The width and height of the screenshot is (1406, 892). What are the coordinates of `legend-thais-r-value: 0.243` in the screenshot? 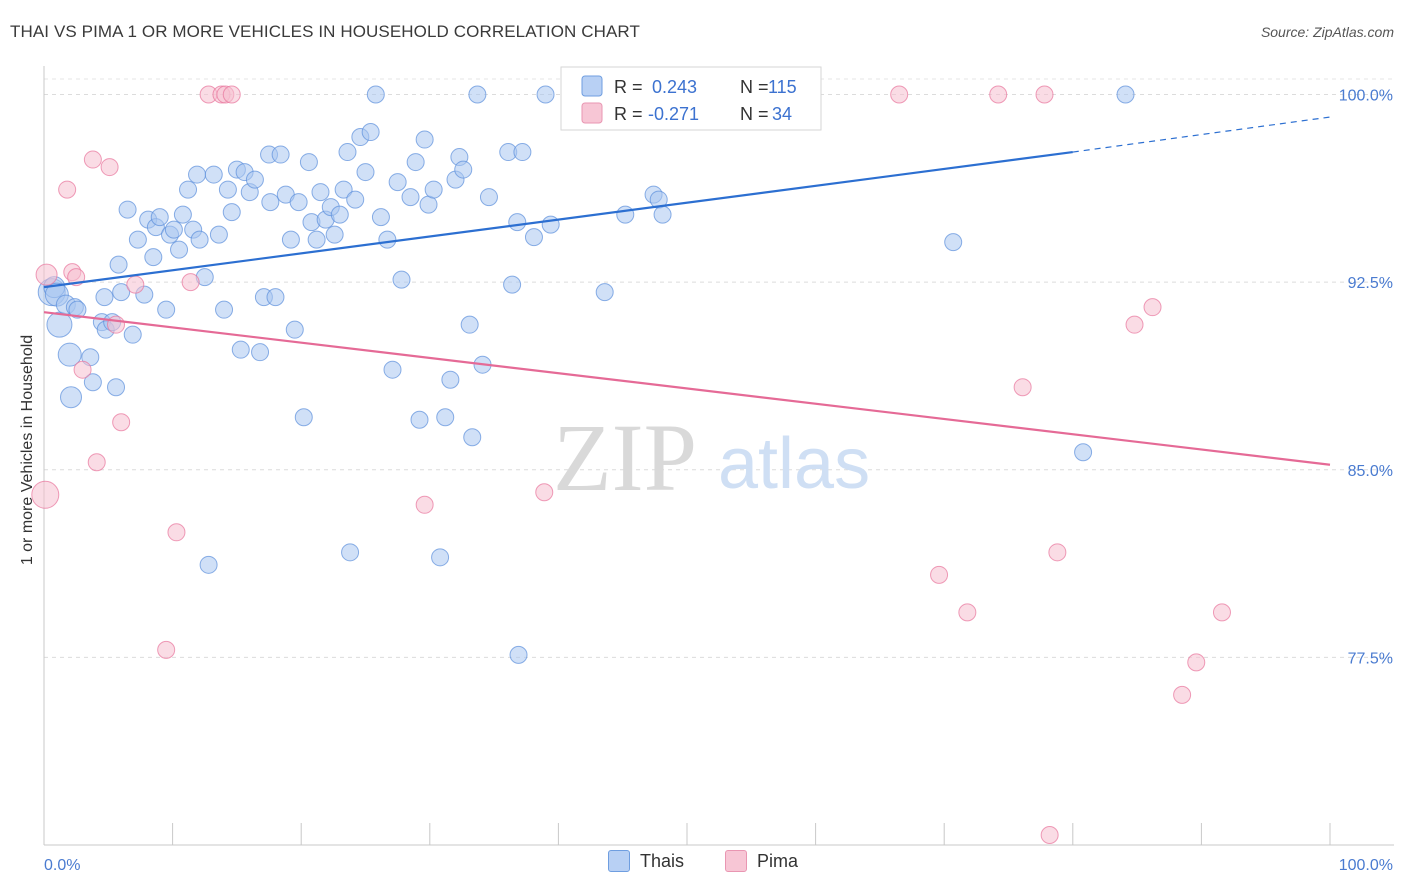 It's located at (674, 87).